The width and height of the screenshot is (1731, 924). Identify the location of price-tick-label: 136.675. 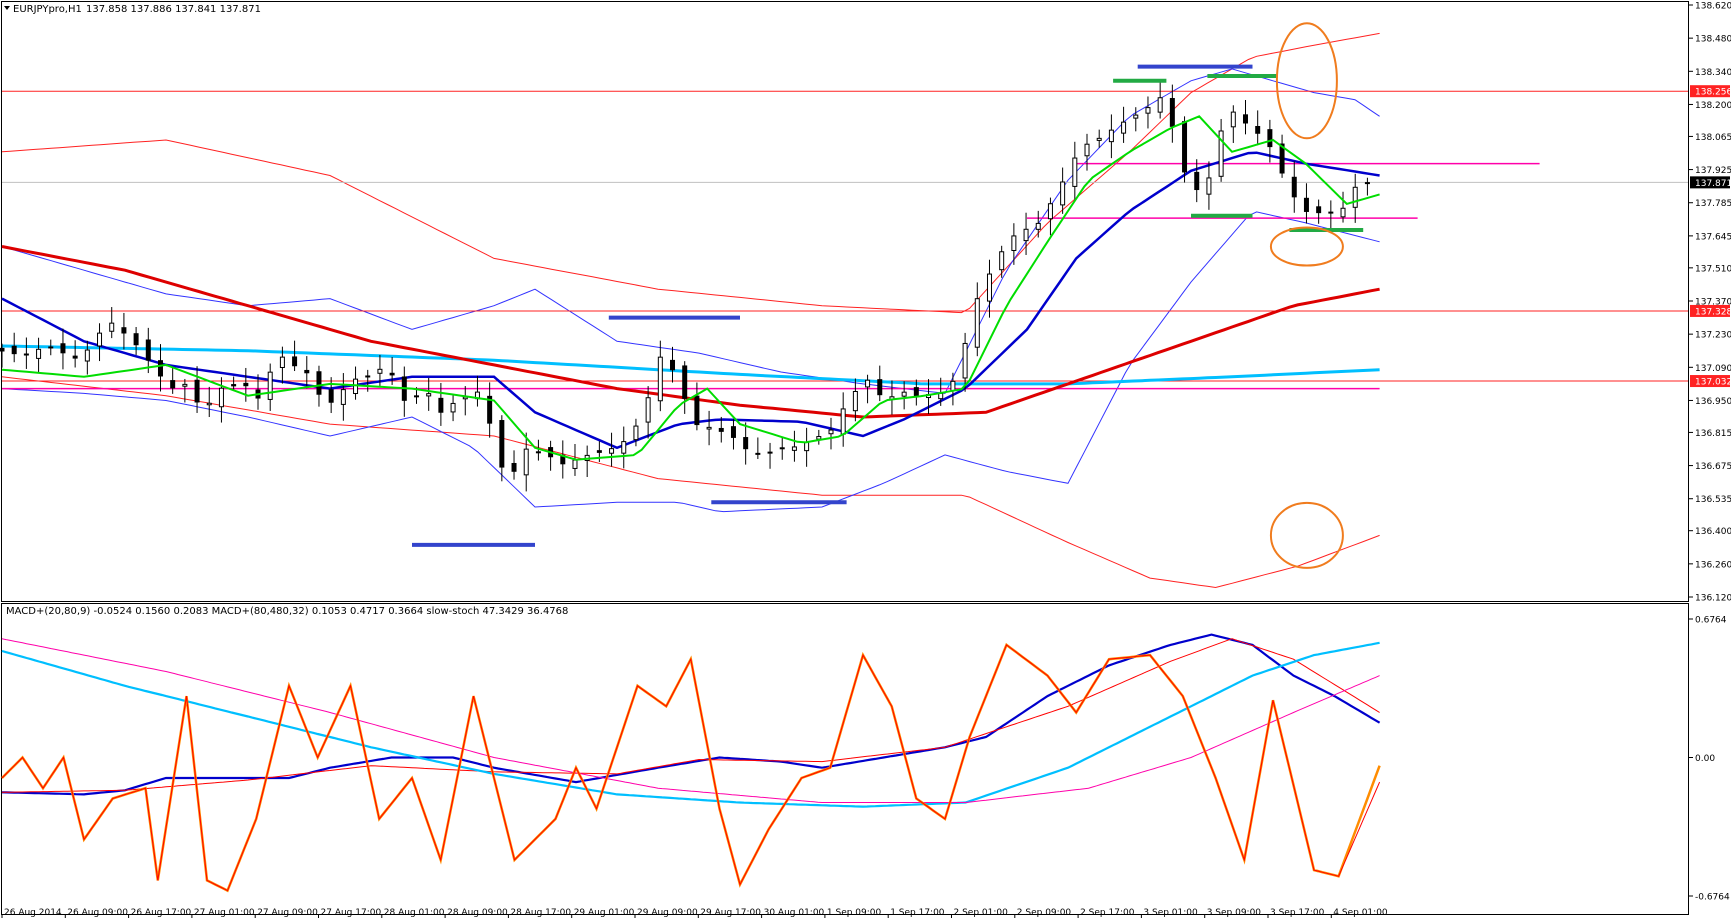
(1713, 467).